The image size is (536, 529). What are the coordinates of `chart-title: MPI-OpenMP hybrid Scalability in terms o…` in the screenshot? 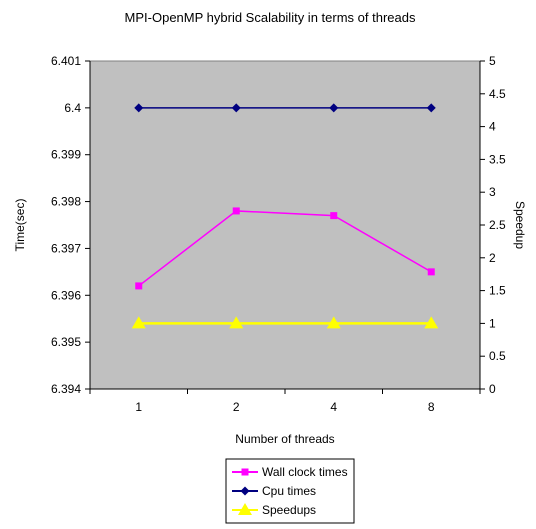 It's located at (270, 17).